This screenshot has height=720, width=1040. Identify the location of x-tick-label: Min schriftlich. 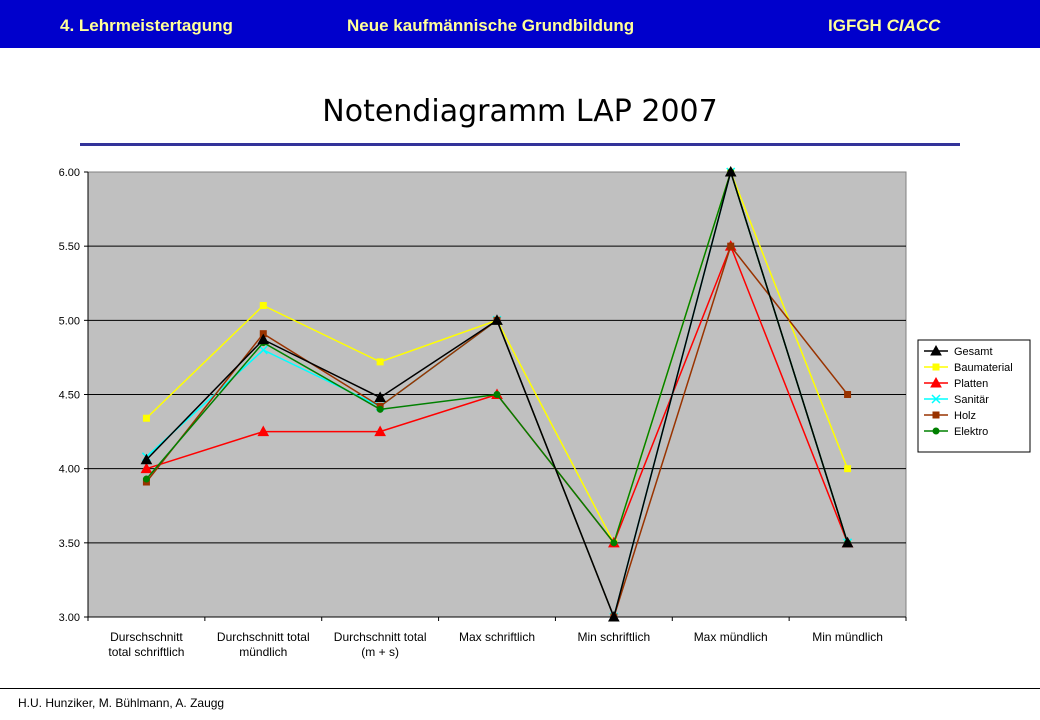
(614, 637).